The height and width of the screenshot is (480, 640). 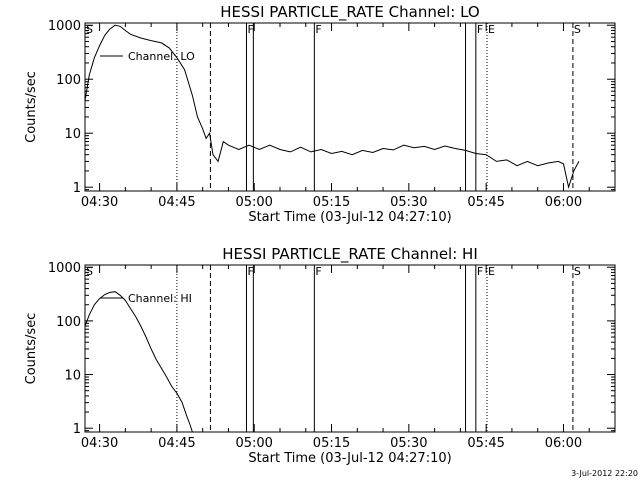 I want to click on chart-title: HESSI PARTICLE_RATE Channel: HI, so click(x=350, y=254).